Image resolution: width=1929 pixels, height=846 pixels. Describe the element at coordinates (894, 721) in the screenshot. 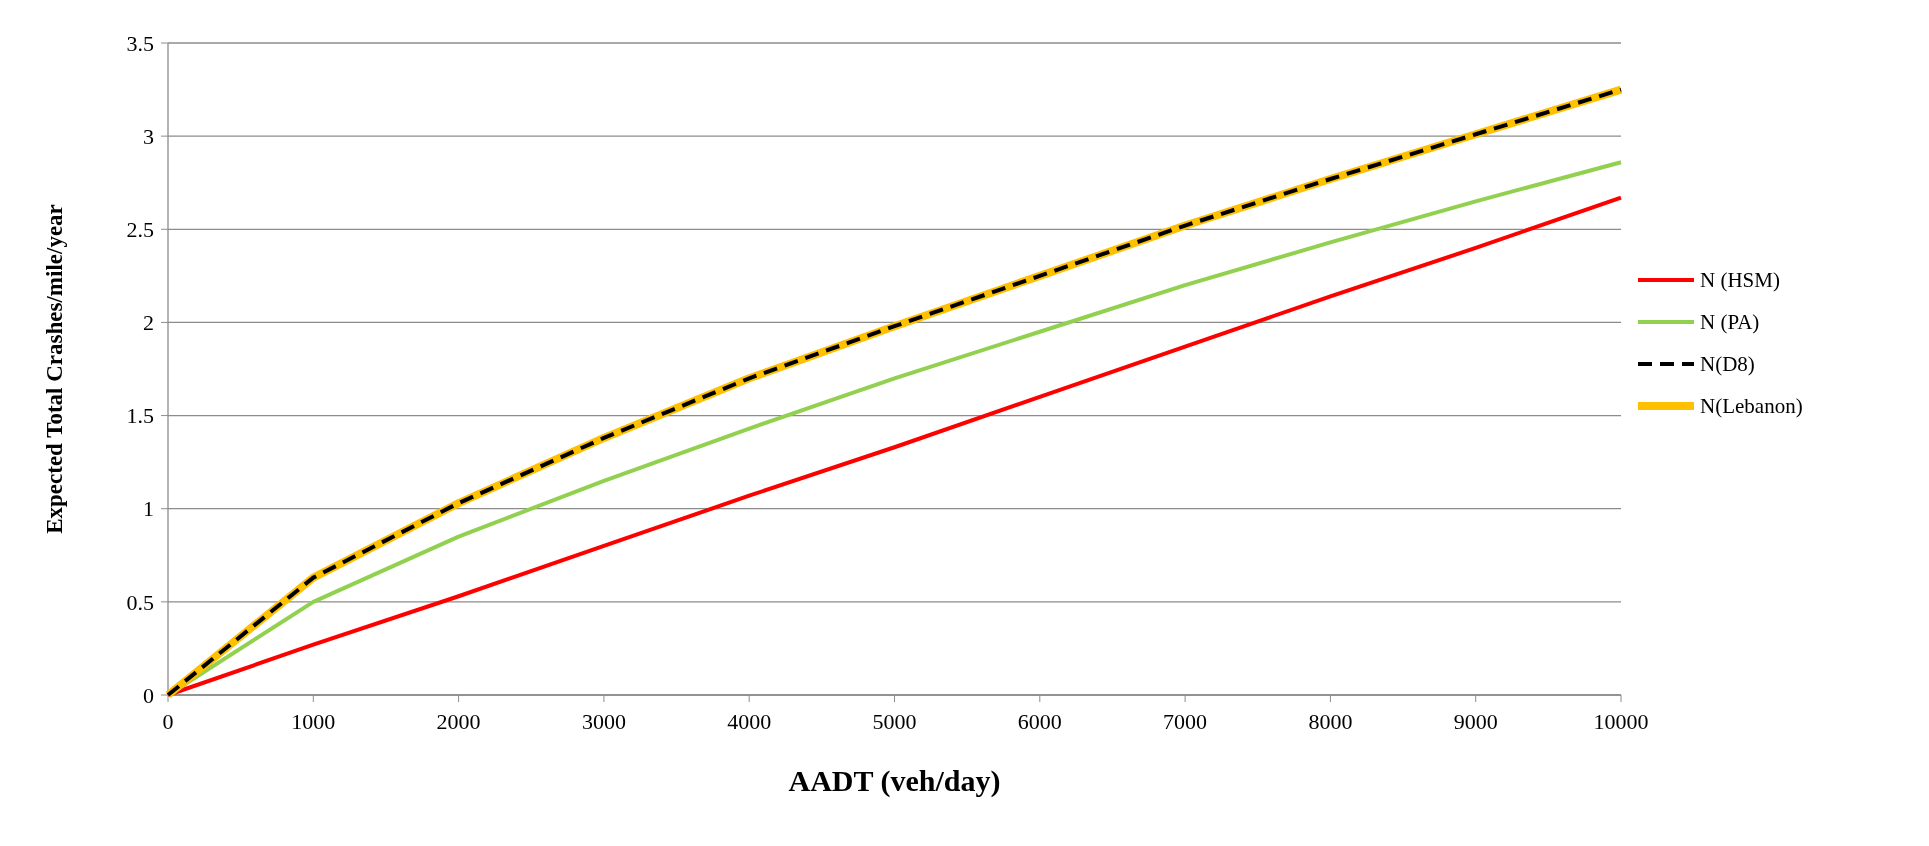

I see `x-tick-label: 5000` at that location.